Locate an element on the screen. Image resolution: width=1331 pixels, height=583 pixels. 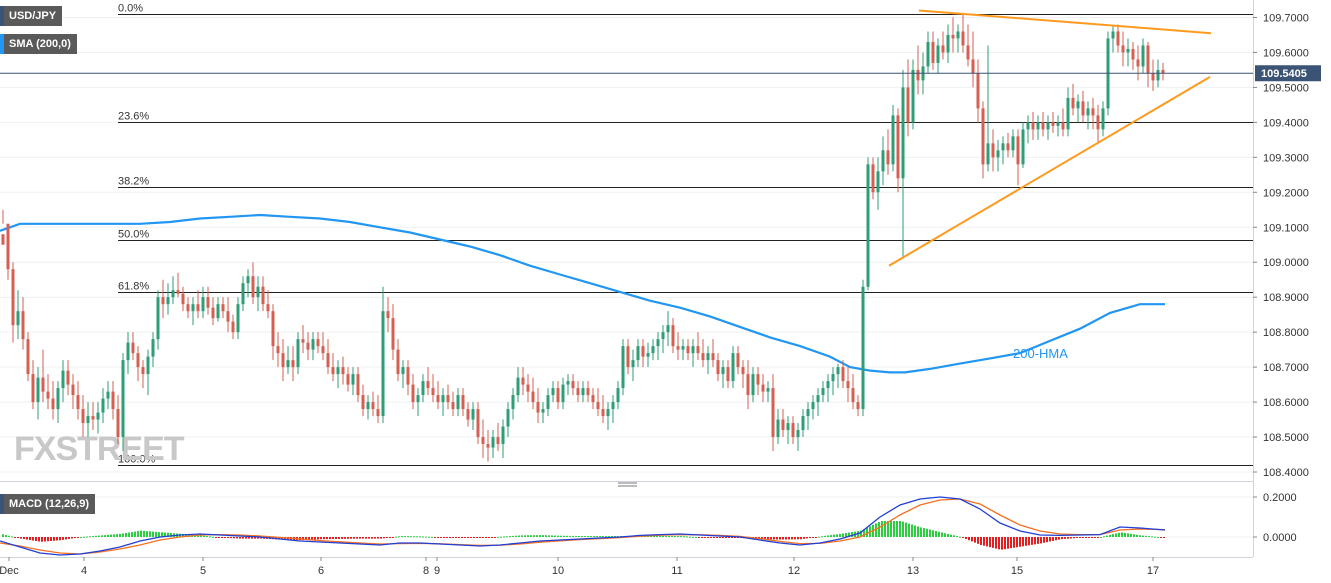
macd-axis: 0.2000 0.0000 is located at coordinates (1275, 518).